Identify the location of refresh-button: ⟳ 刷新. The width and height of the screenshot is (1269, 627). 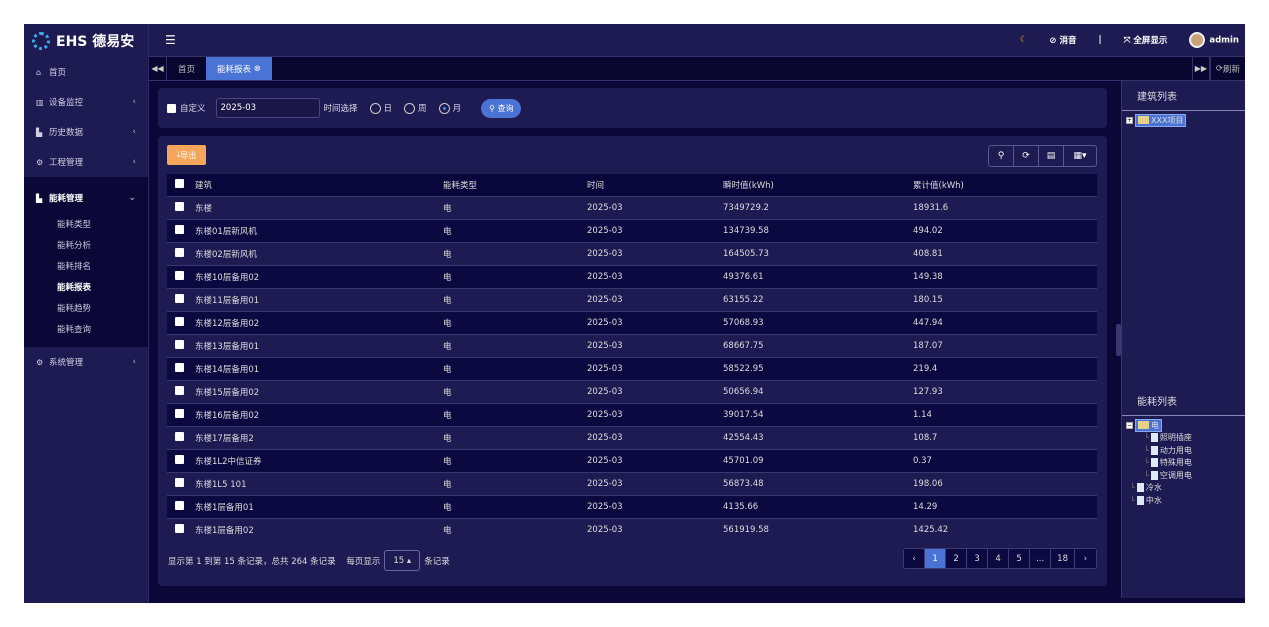
(1227, 68).